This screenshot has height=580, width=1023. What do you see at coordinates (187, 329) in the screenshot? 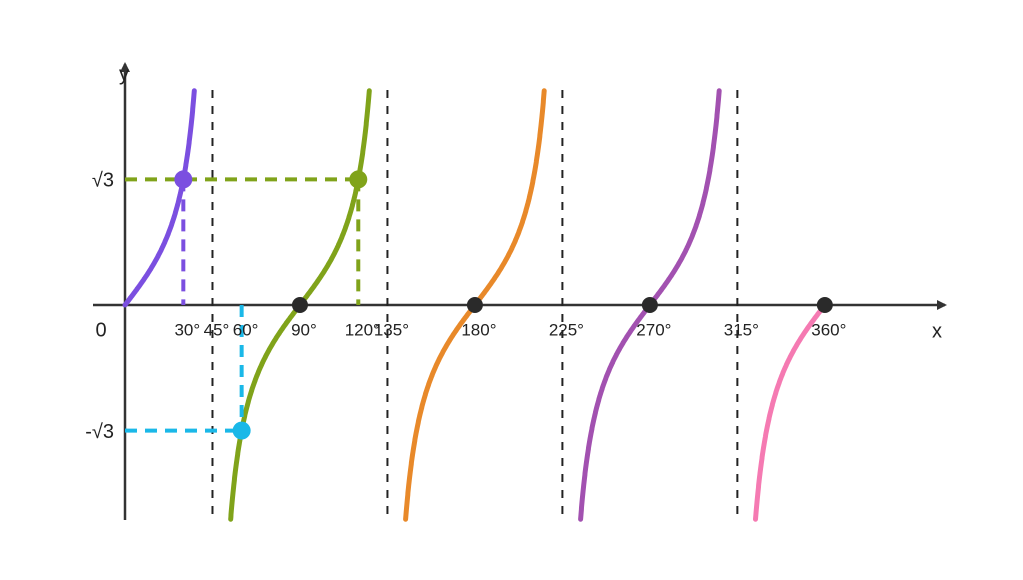
I see `x-tick-label: 30°` at bounding box center [187, 329].